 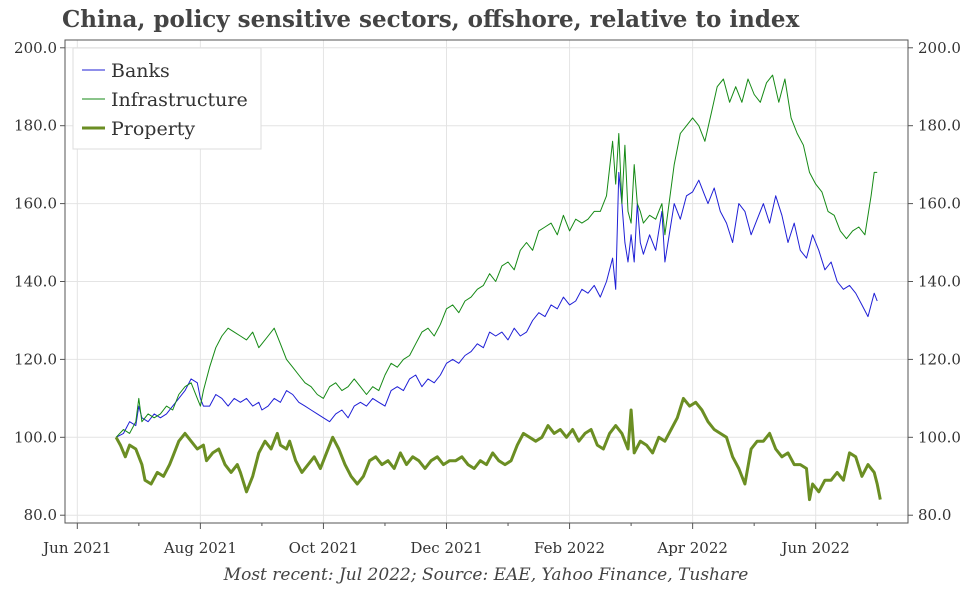 What do you see at coordinates (939, 48) in the screenshot?
I see `y-tick-label-right: 200.0` at bounding box center [939, 48].